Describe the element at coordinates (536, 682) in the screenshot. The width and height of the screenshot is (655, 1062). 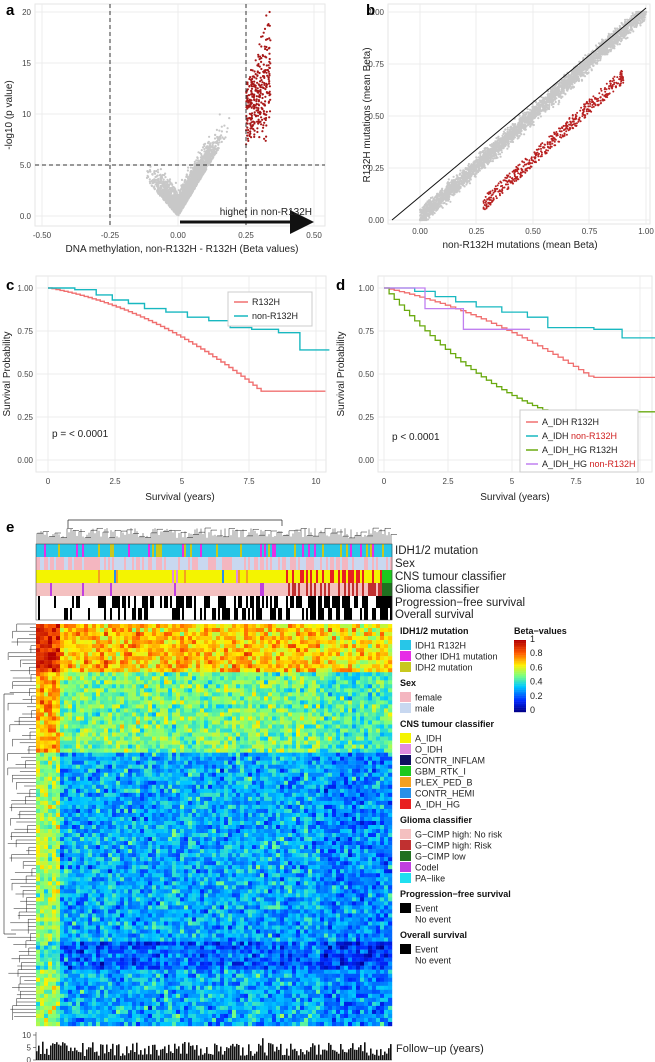
I see `colorbar-tick: 0.4` at that location.